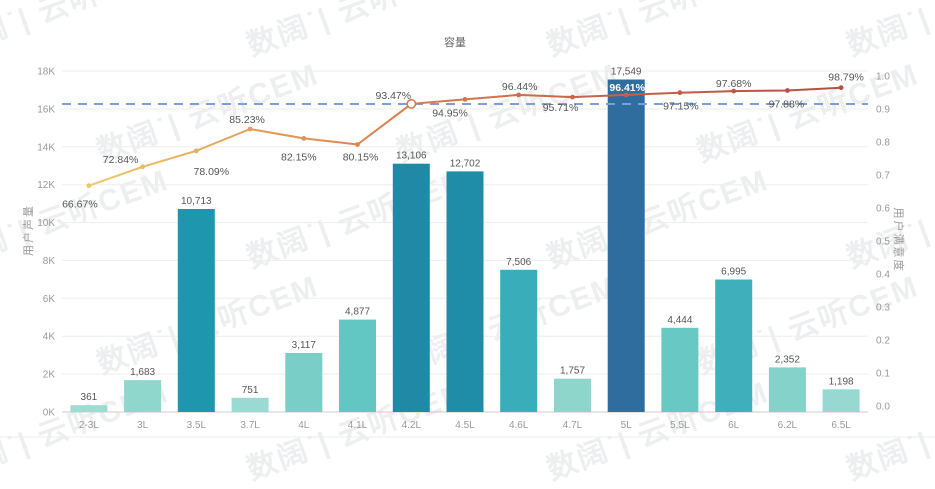 The image size is (935, 489). I want to click on x-axis-label: 4L, so click(304, 425).